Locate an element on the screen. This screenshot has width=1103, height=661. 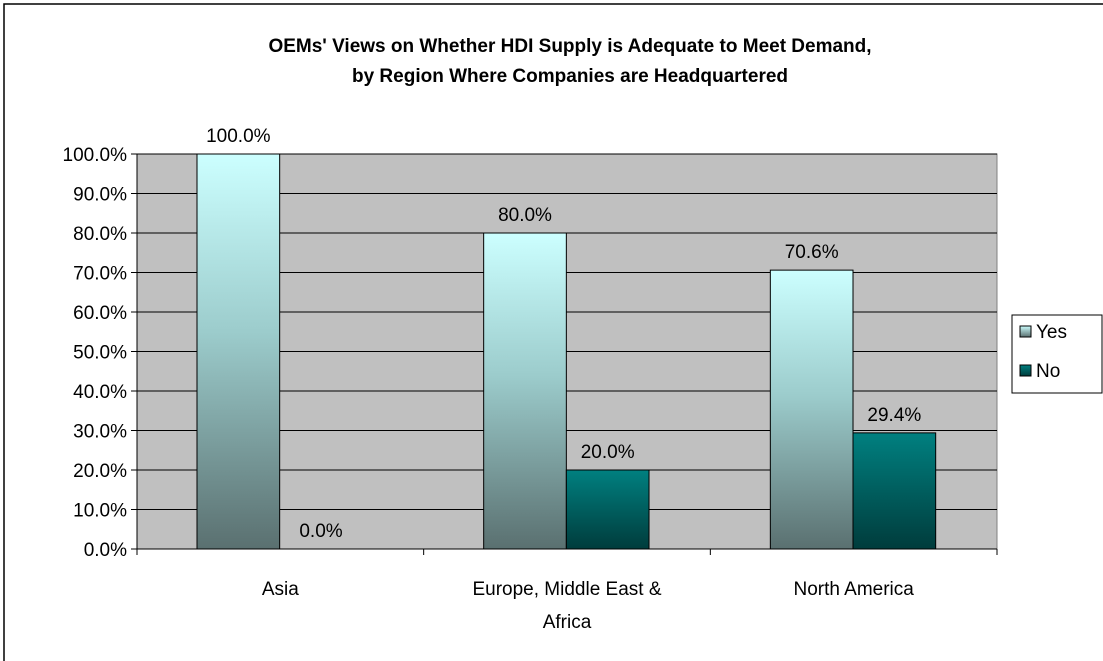
category-label: Africa is located at coordinates (567, 622).